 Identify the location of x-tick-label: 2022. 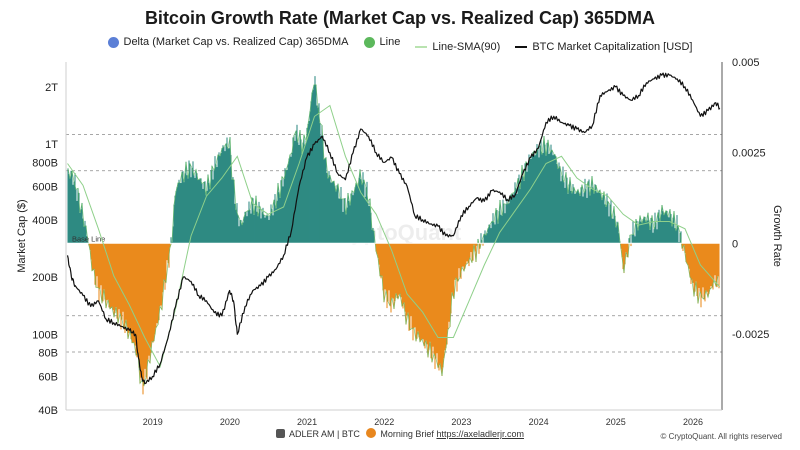
(384, 422).